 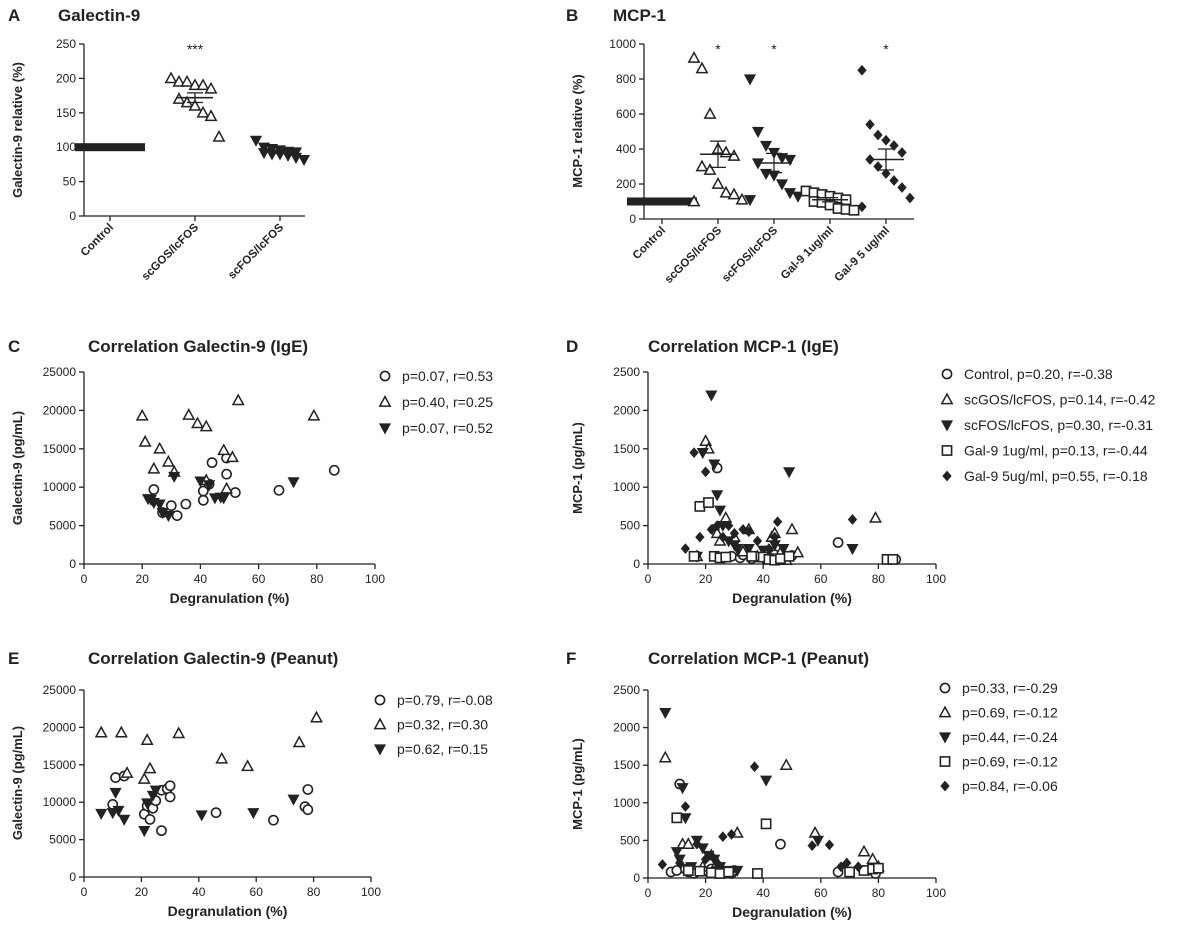 What do you see at coordinates (626, 410) in the screenshot?
I see `y-tick-label: 2000` at bounding box center [626, 410].